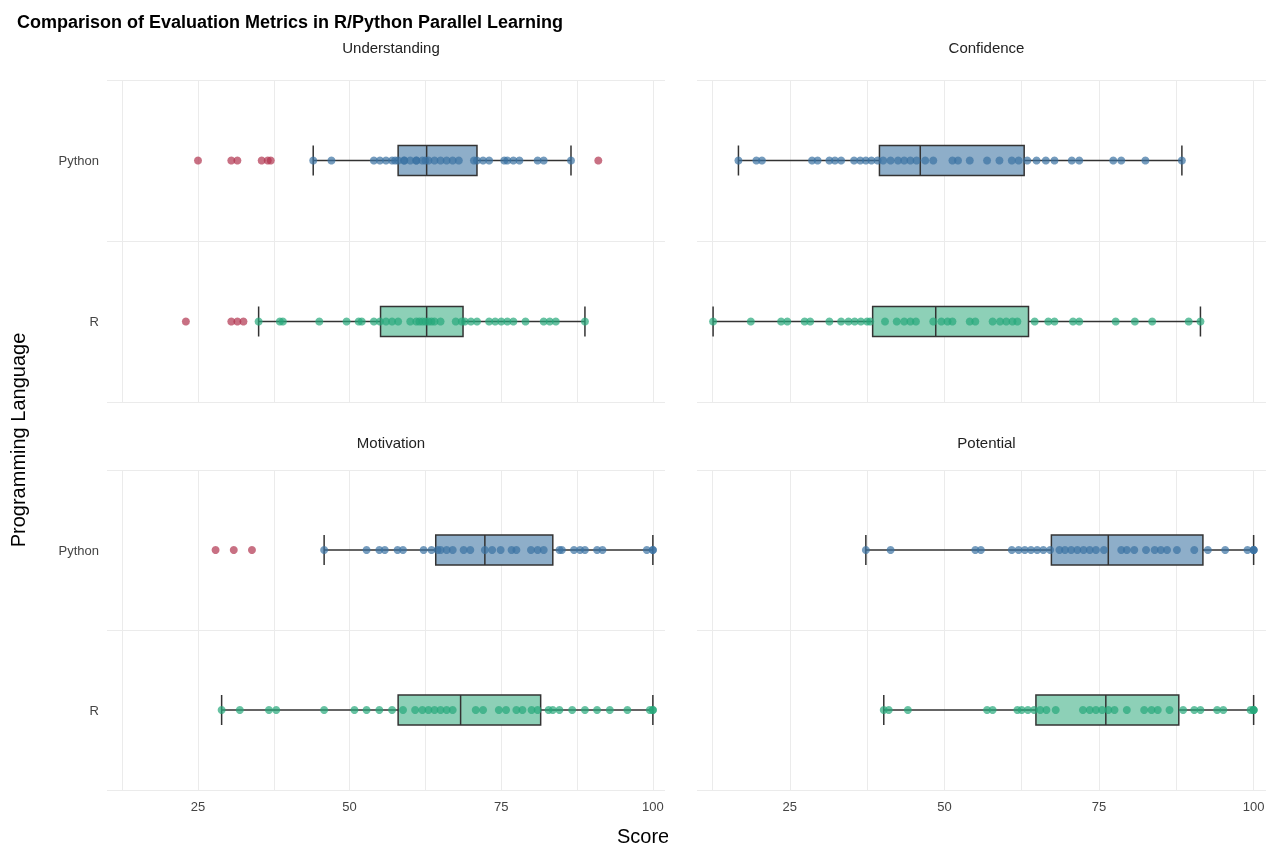 The height and width of the screenshot is (852, 1283). What do you see at coordinates (18, 440) in the screenshot?
I see `y-axis-title: Programming Language` at bounding box center [18, 440].